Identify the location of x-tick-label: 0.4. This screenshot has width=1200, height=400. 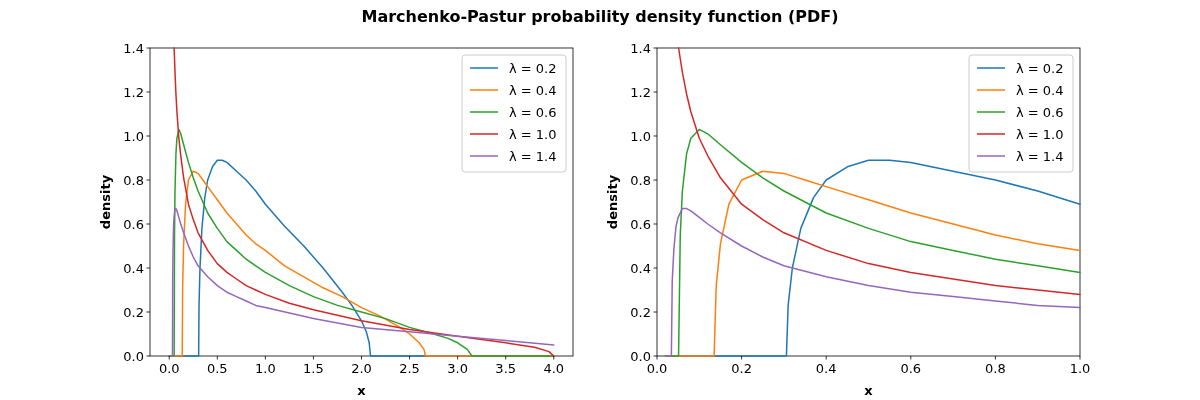
(826, 368).